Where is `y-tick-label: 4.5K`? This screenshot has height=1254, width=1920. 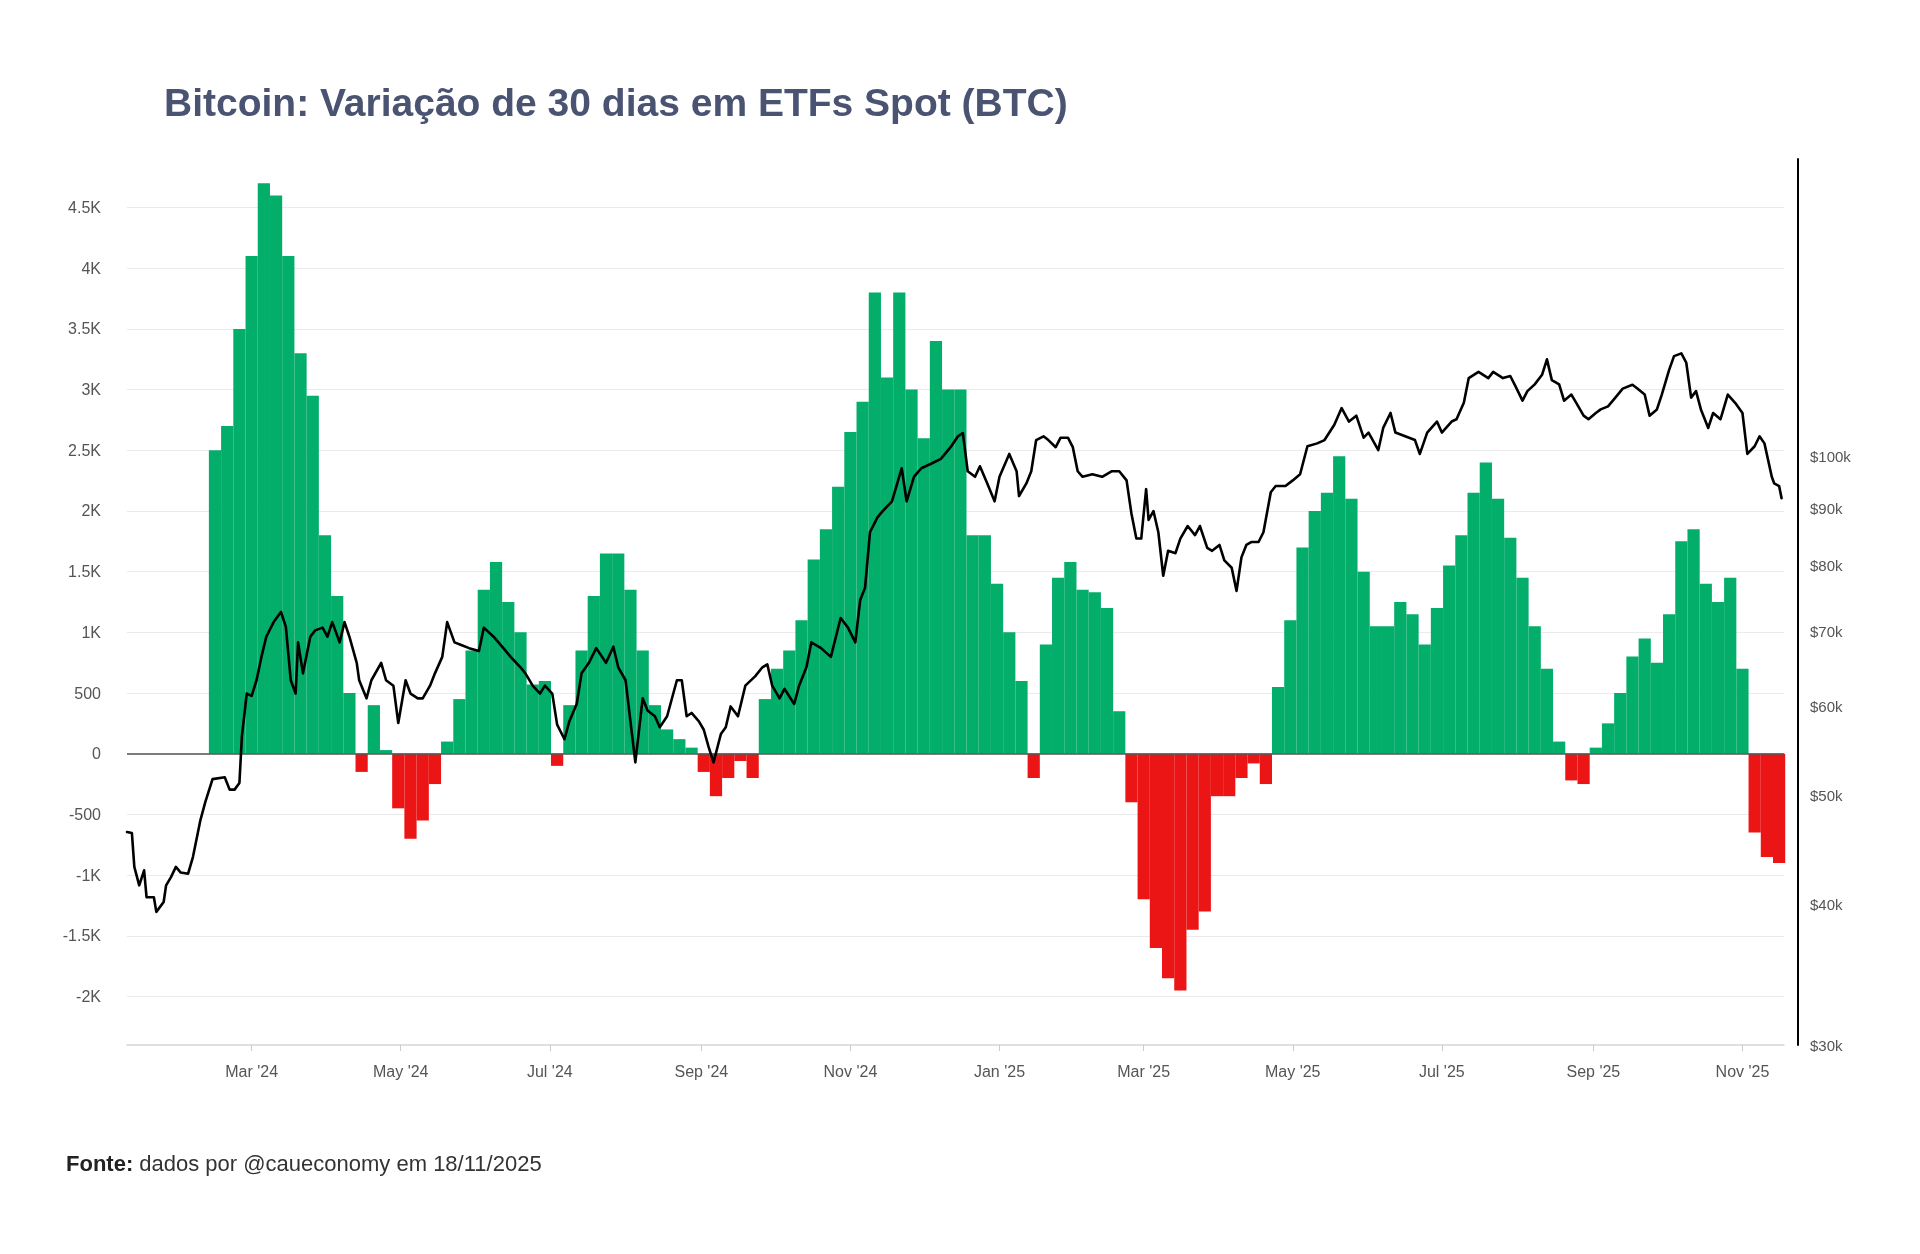
y-tick-label: 4.5K is located at coordinates (85, 208).